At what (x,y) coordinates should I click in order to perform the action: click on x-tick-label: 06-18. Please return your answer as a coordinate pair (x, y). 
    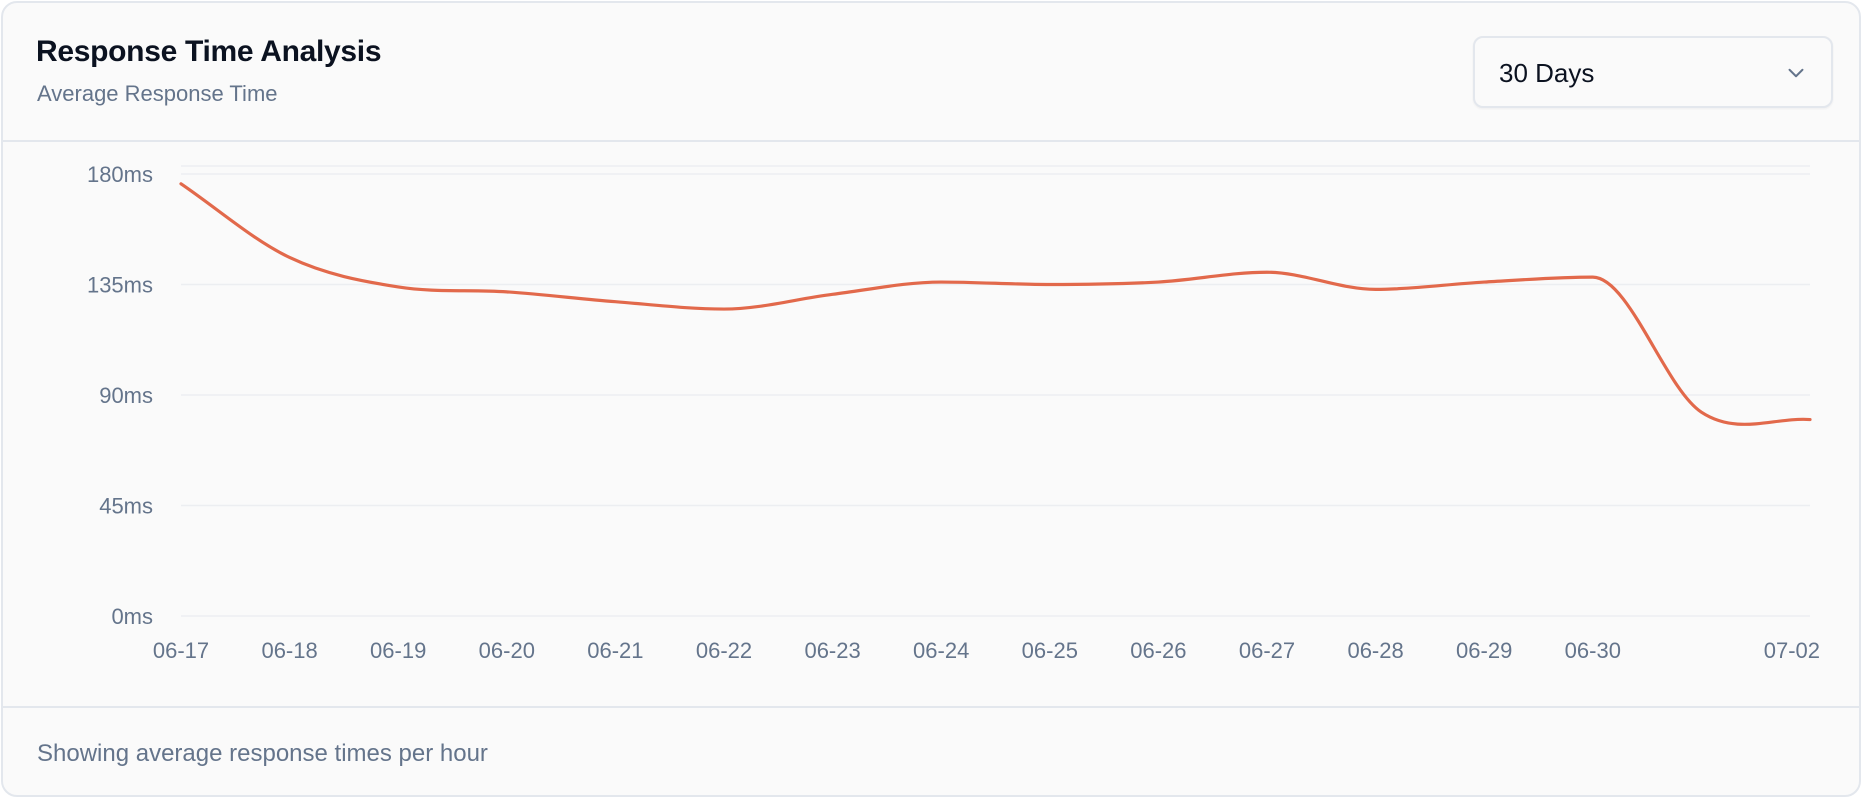
    Looking at the image, I should click on (289, 650).